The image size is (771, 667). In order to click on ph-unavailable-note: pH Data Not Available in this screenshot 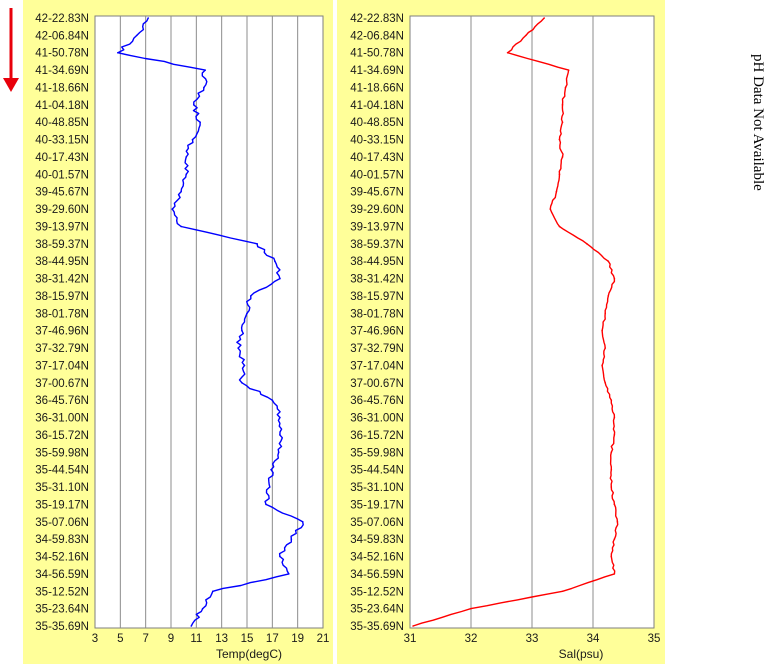, I will do `click(758, 122)`.